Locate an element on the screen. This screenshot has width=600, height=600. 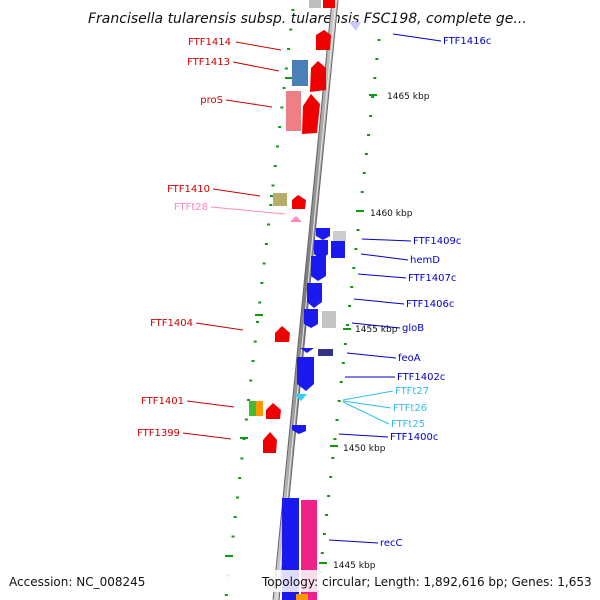
gene-label-FTF1399: FTF1399 is located at coordinates (158, 433).